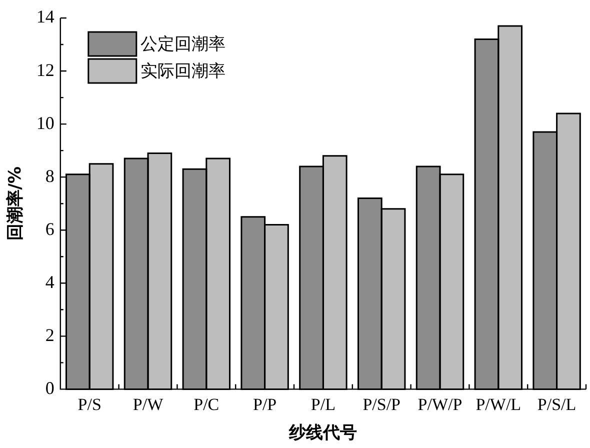 The width and height of the screenshot is (590, 448). What do you see at coordinates (183, 71) in the screenshot?
I see `legend-label: 实际回潮率` at bounding box center [183, 71].